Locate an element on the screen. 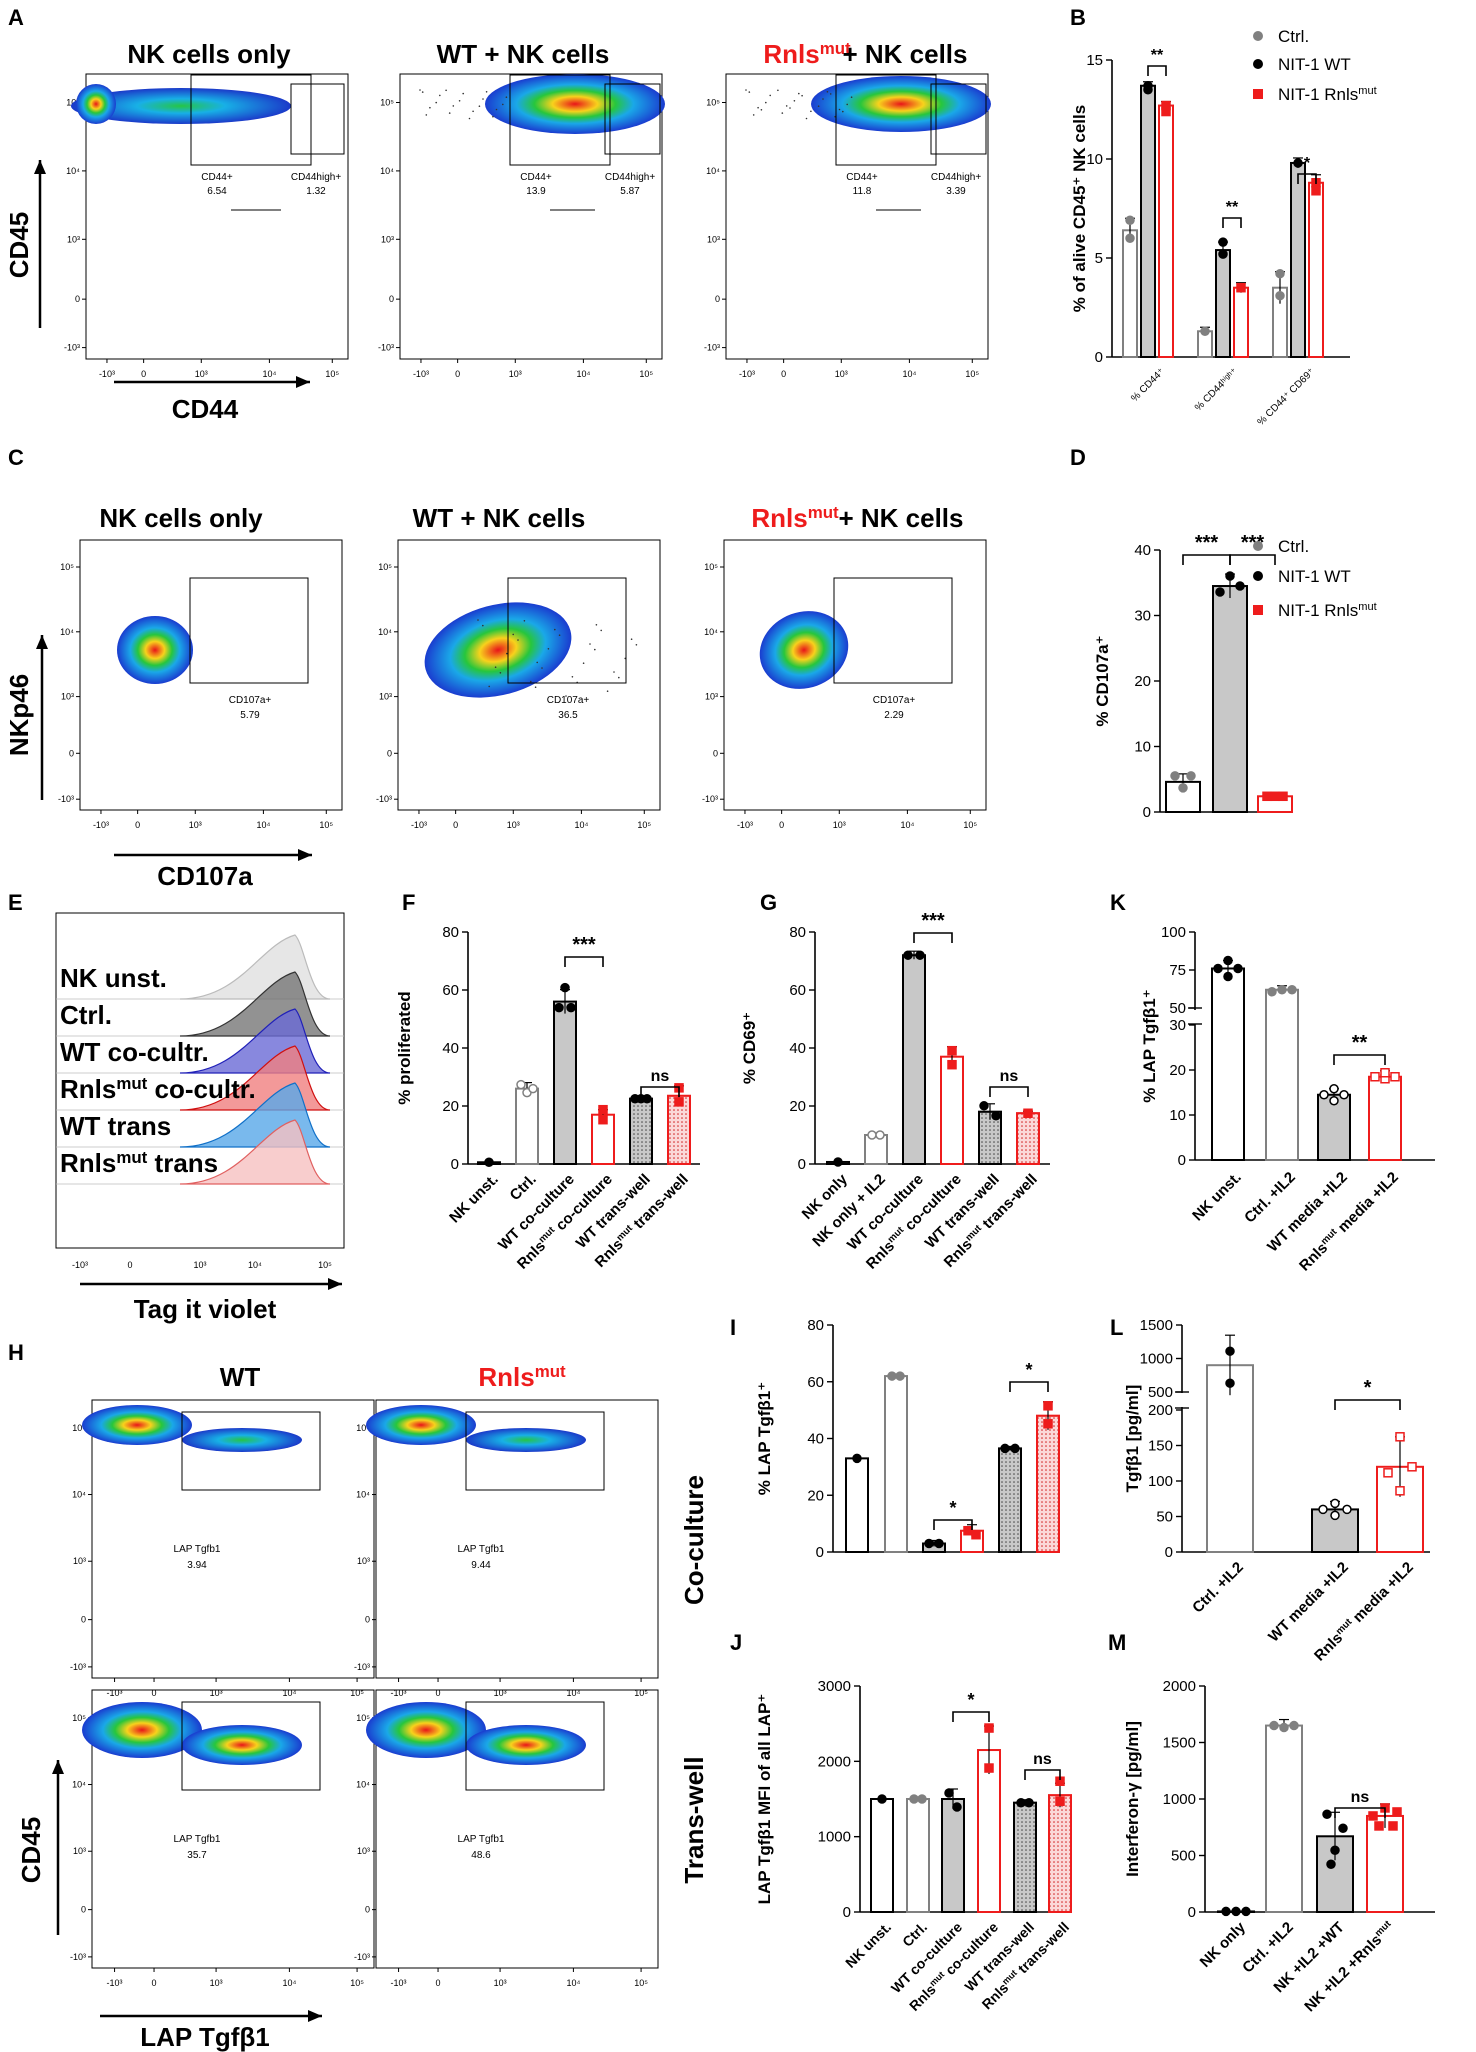  x-tick-label: Ctrl. +IL2 is located at coordinates (1218, 1588).